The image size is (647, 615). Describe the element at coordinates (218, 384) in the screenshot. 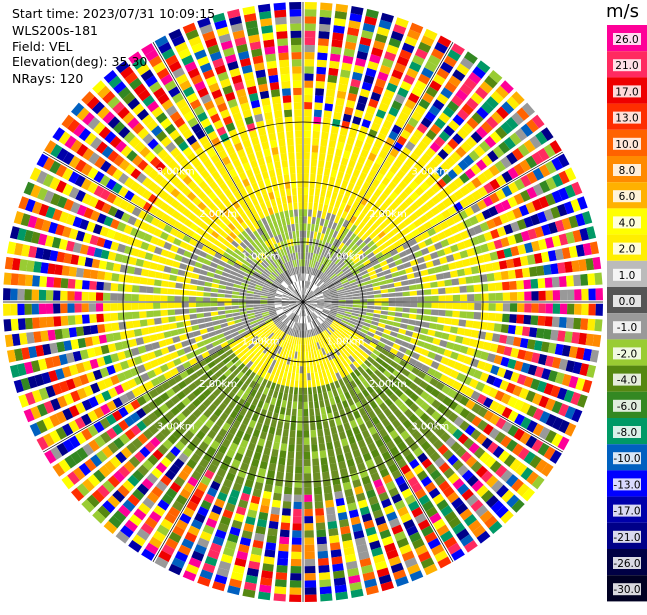

I see `ring-label: 2.00km` at that location.